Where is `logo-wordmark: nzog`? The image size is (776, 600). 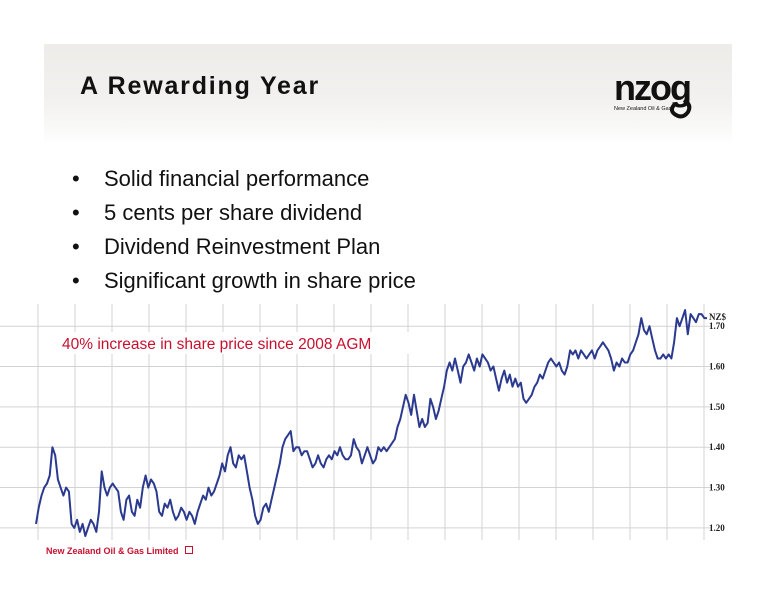 logo-wordmark: nzog is located at coordinates (652, 87).